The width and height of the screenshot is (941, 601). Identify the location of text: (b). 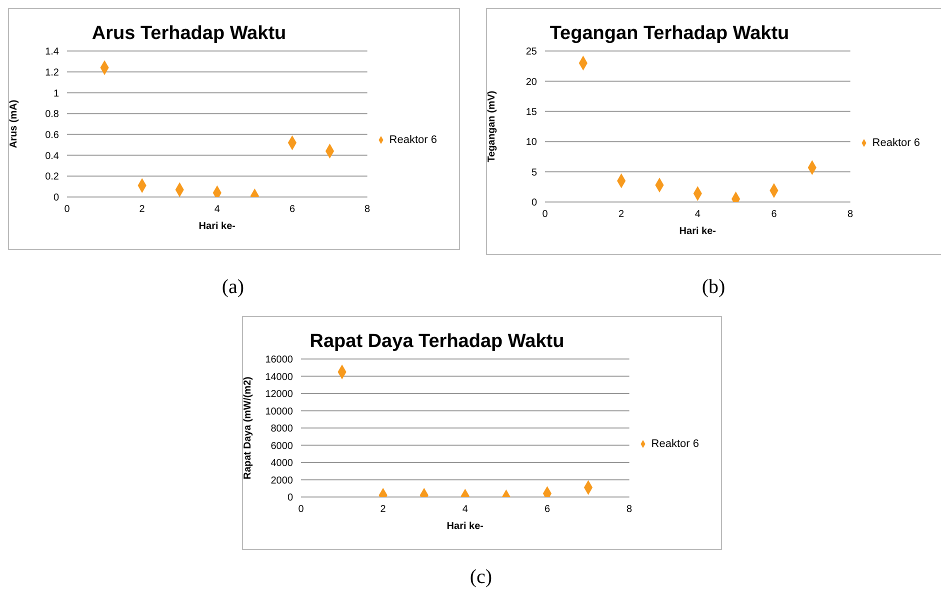
(713, 287).